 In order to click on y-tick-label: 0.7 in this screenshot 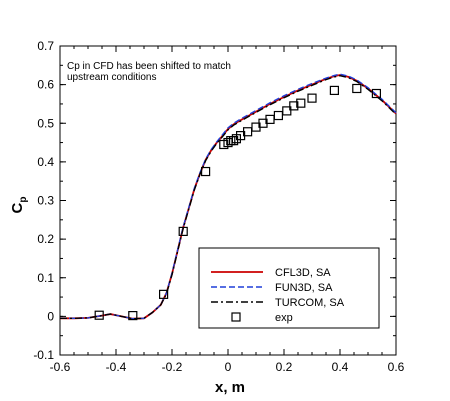, I will do `click(45, 46)`.